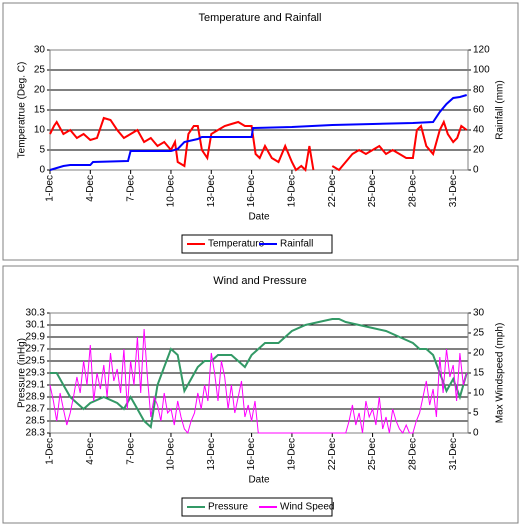 The height and width of the screenshot is (527, 522). What do you see at coordinates (479, 90) in the screenshot?
I see `y2-tick-label: 80` at bounding box center [479, 90].